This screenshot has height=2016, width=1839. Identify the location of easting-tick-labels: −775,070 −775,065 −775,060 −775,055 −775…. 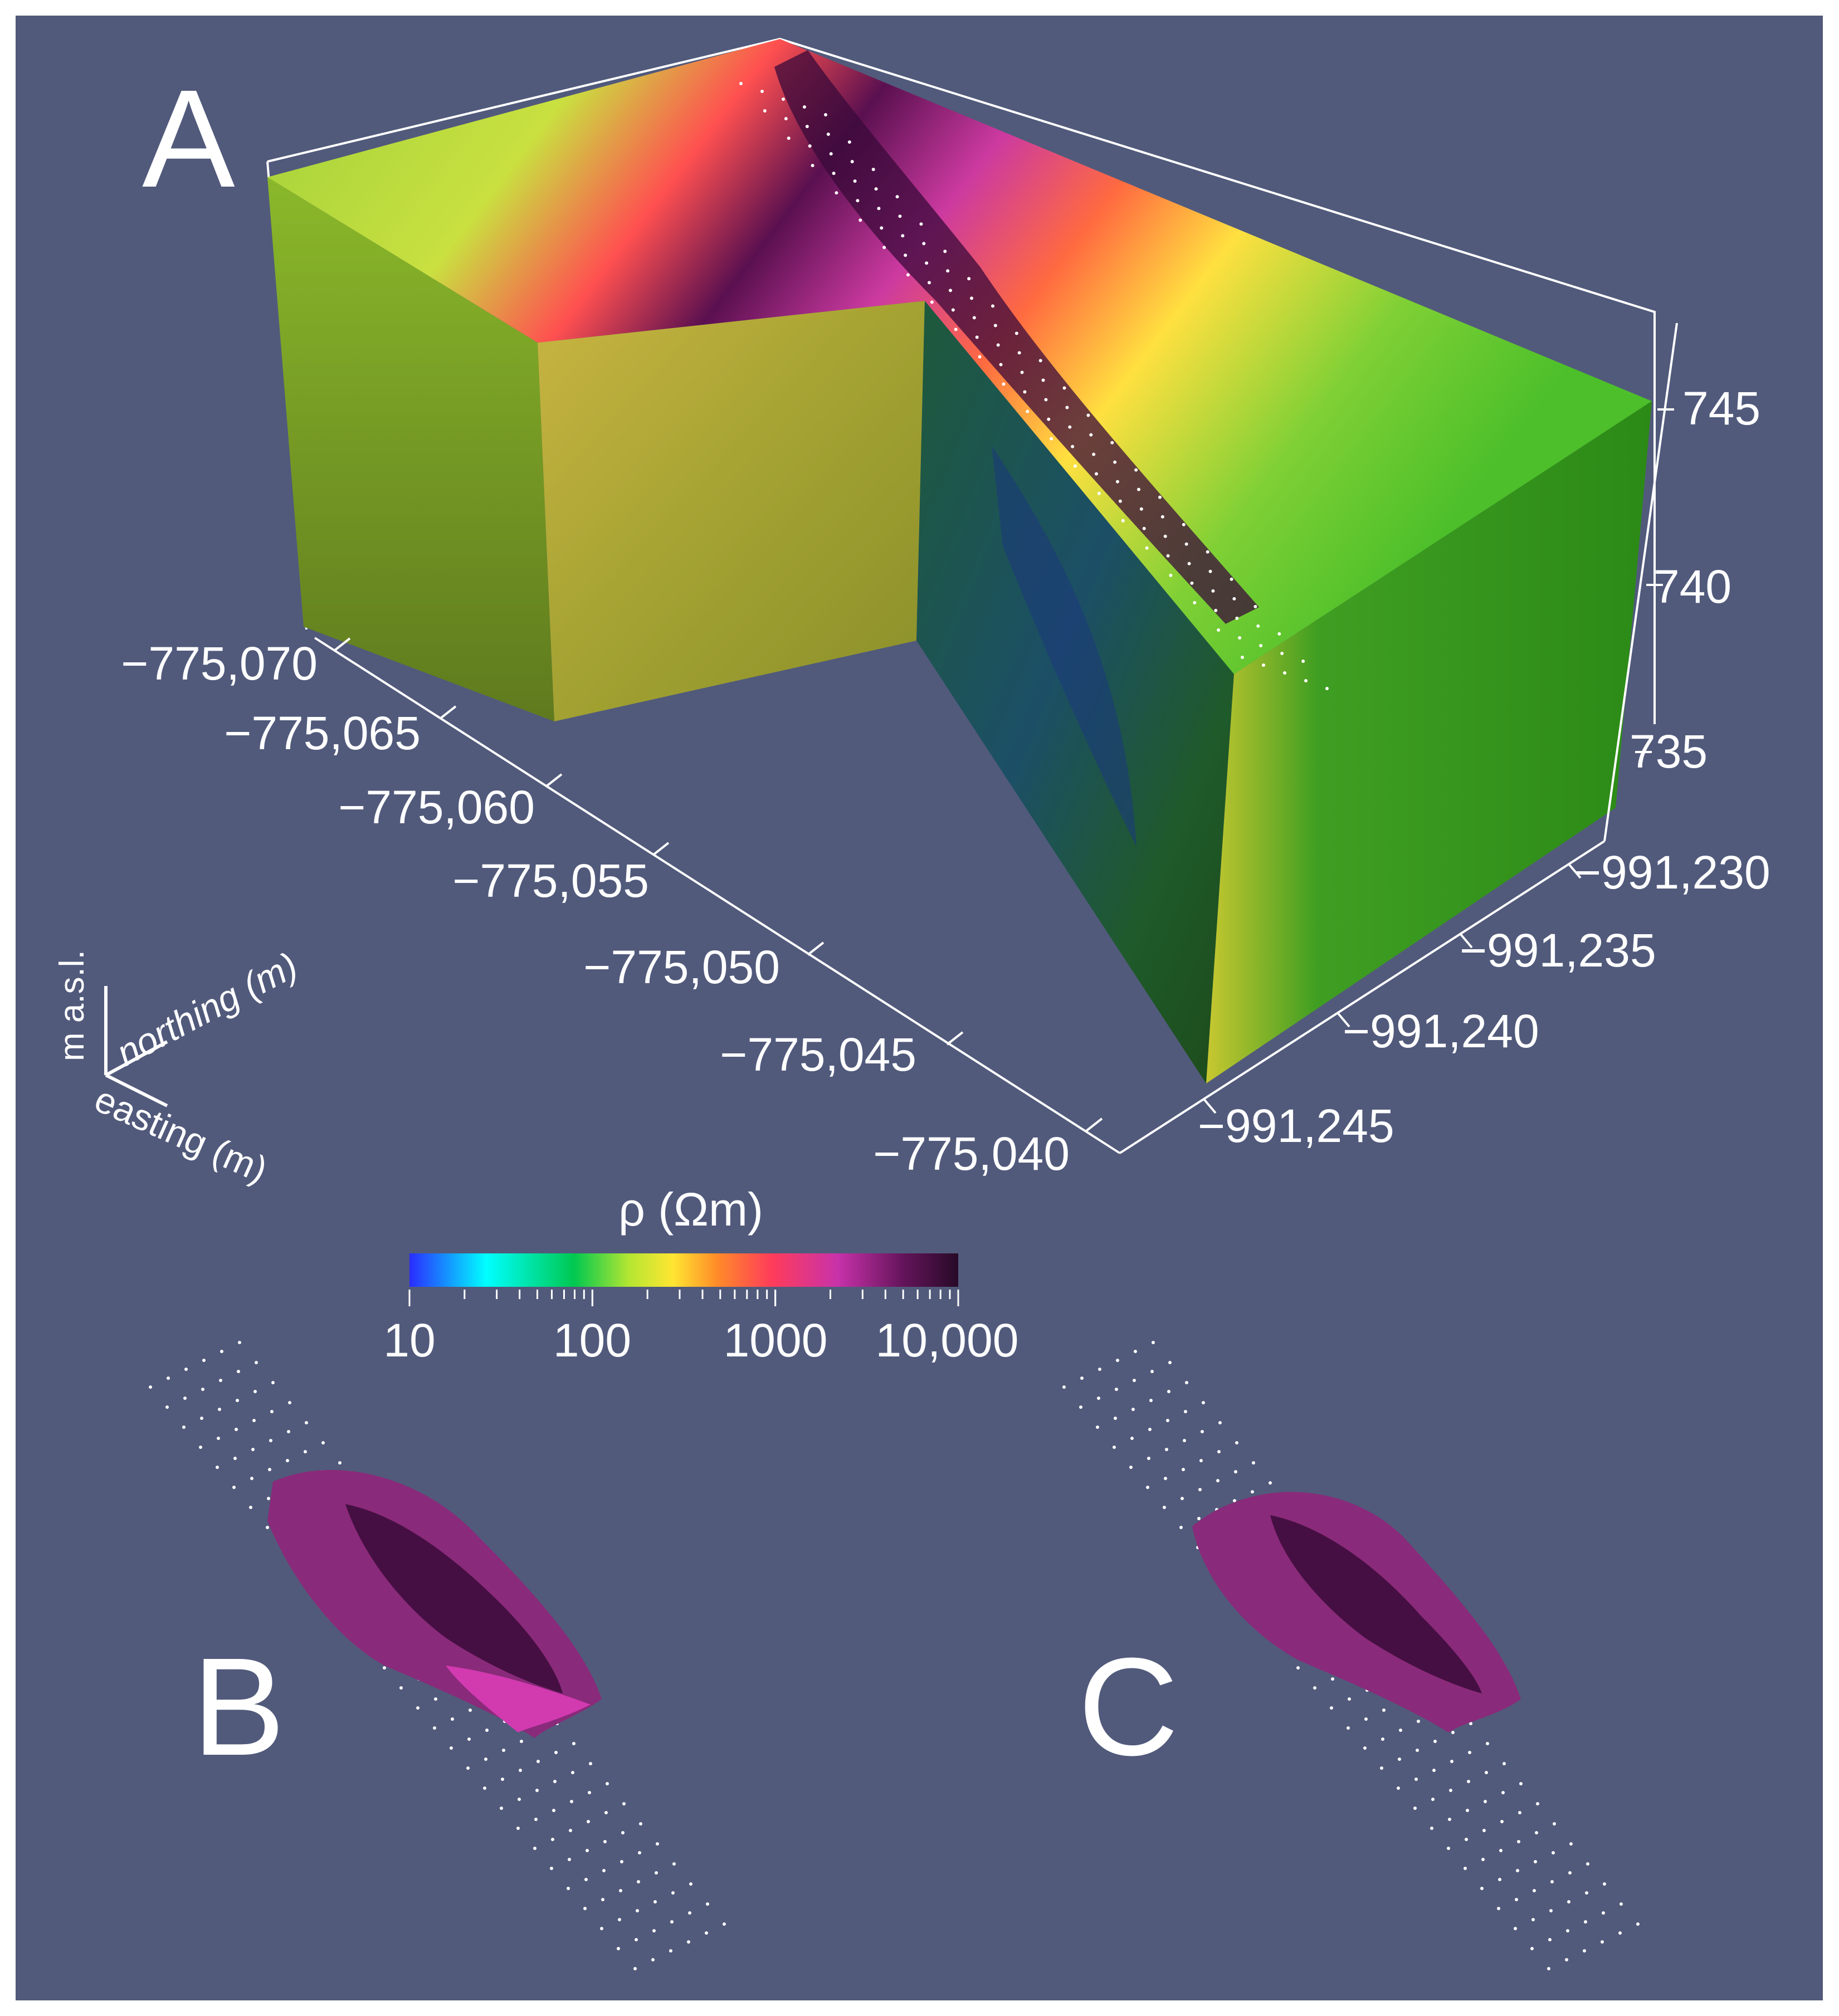
(595, 908).